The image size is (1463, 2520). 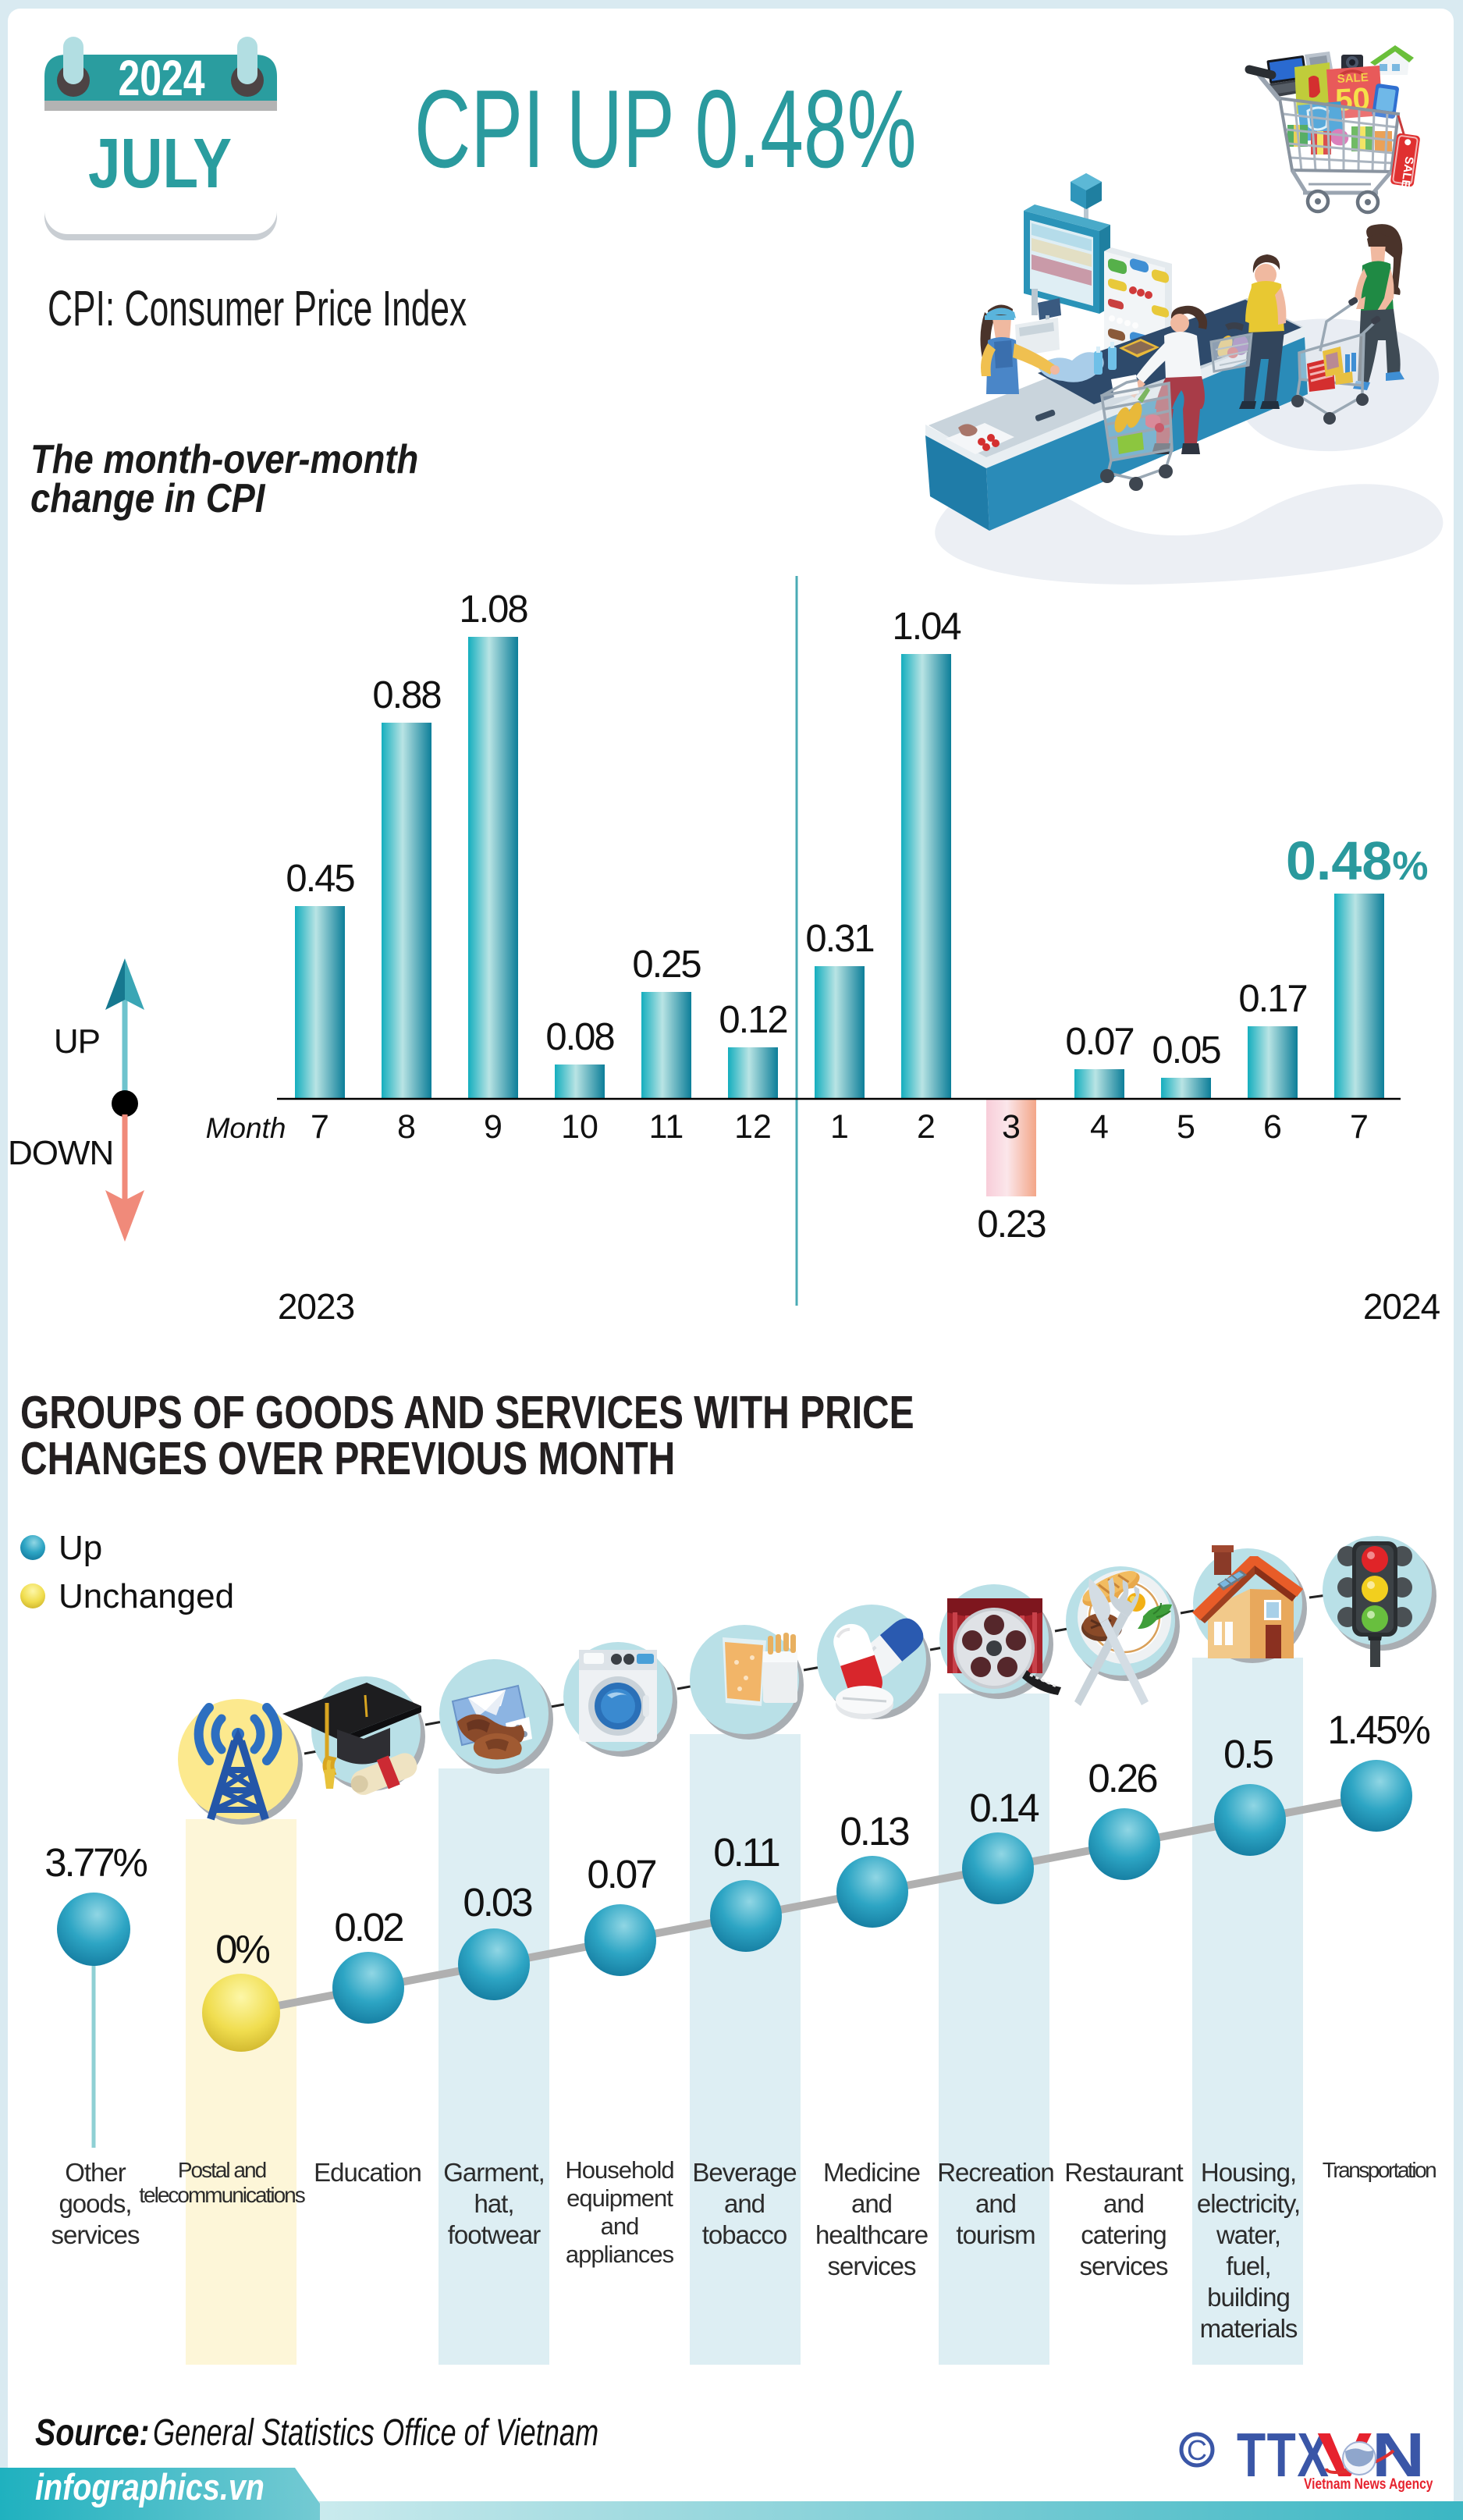 I want to click on svg-text: Unchanged, so click(x=146, y=1596).